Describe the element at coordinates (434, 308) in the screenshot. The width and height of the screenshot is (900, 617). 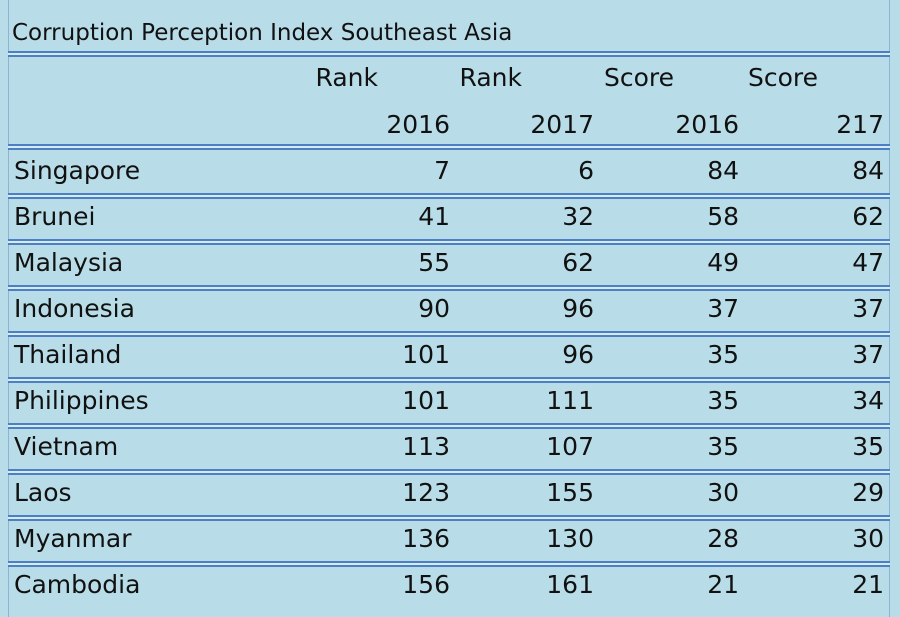
I see `cell-value: 90` at that location.